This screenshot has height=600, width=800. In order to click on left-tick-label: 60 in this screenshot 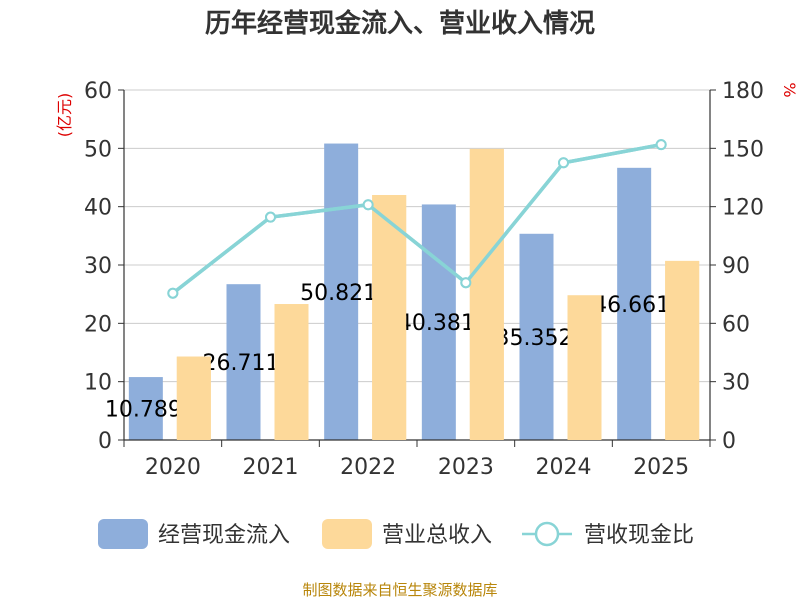, I will do `click(98, 91)`.